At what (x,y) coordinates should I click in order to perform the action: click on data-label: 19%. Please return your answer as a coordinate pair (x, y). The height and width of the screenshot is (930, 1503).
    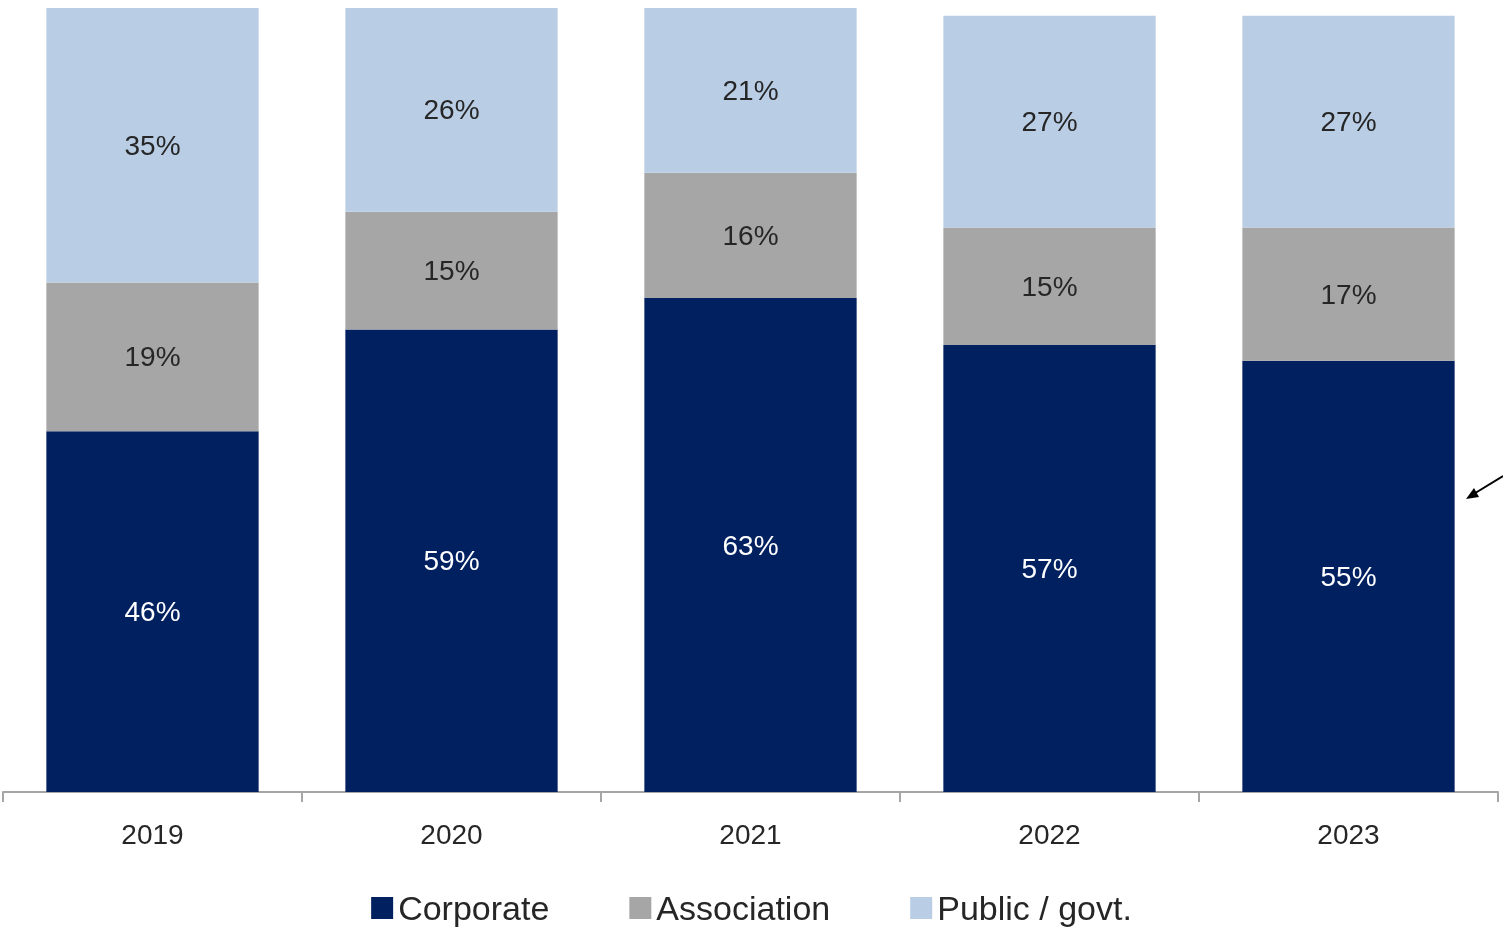
    Looking at the image, I should click on (152, 357).